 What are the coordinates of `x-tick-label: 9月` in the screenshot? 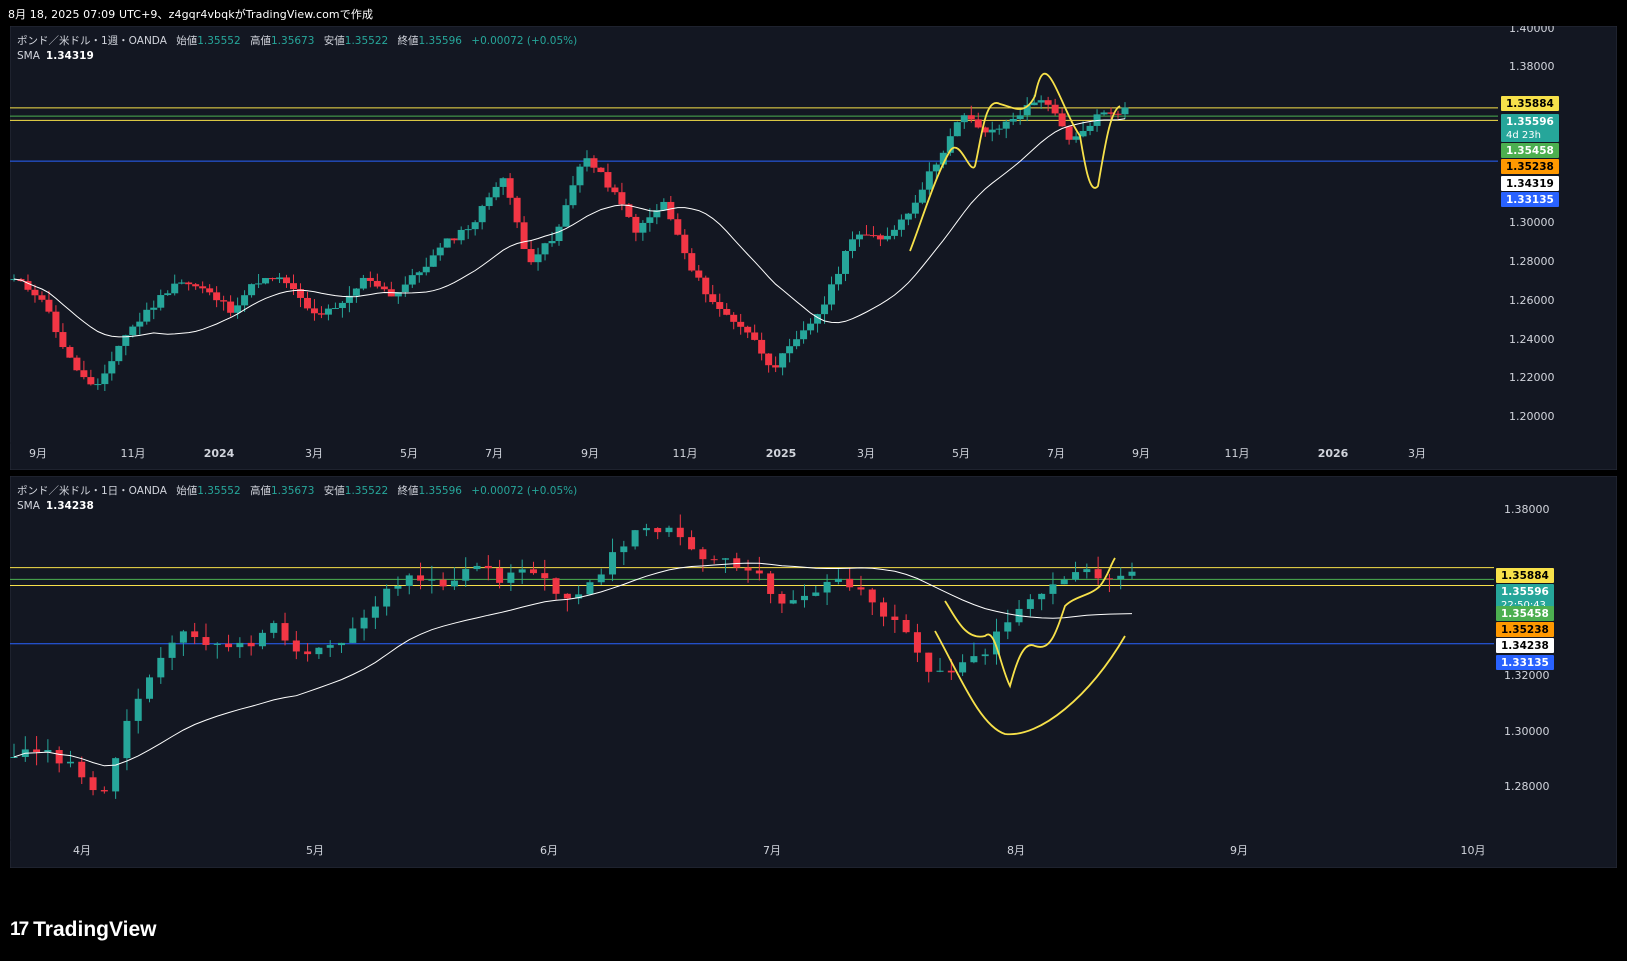 It's located at (38, 453).